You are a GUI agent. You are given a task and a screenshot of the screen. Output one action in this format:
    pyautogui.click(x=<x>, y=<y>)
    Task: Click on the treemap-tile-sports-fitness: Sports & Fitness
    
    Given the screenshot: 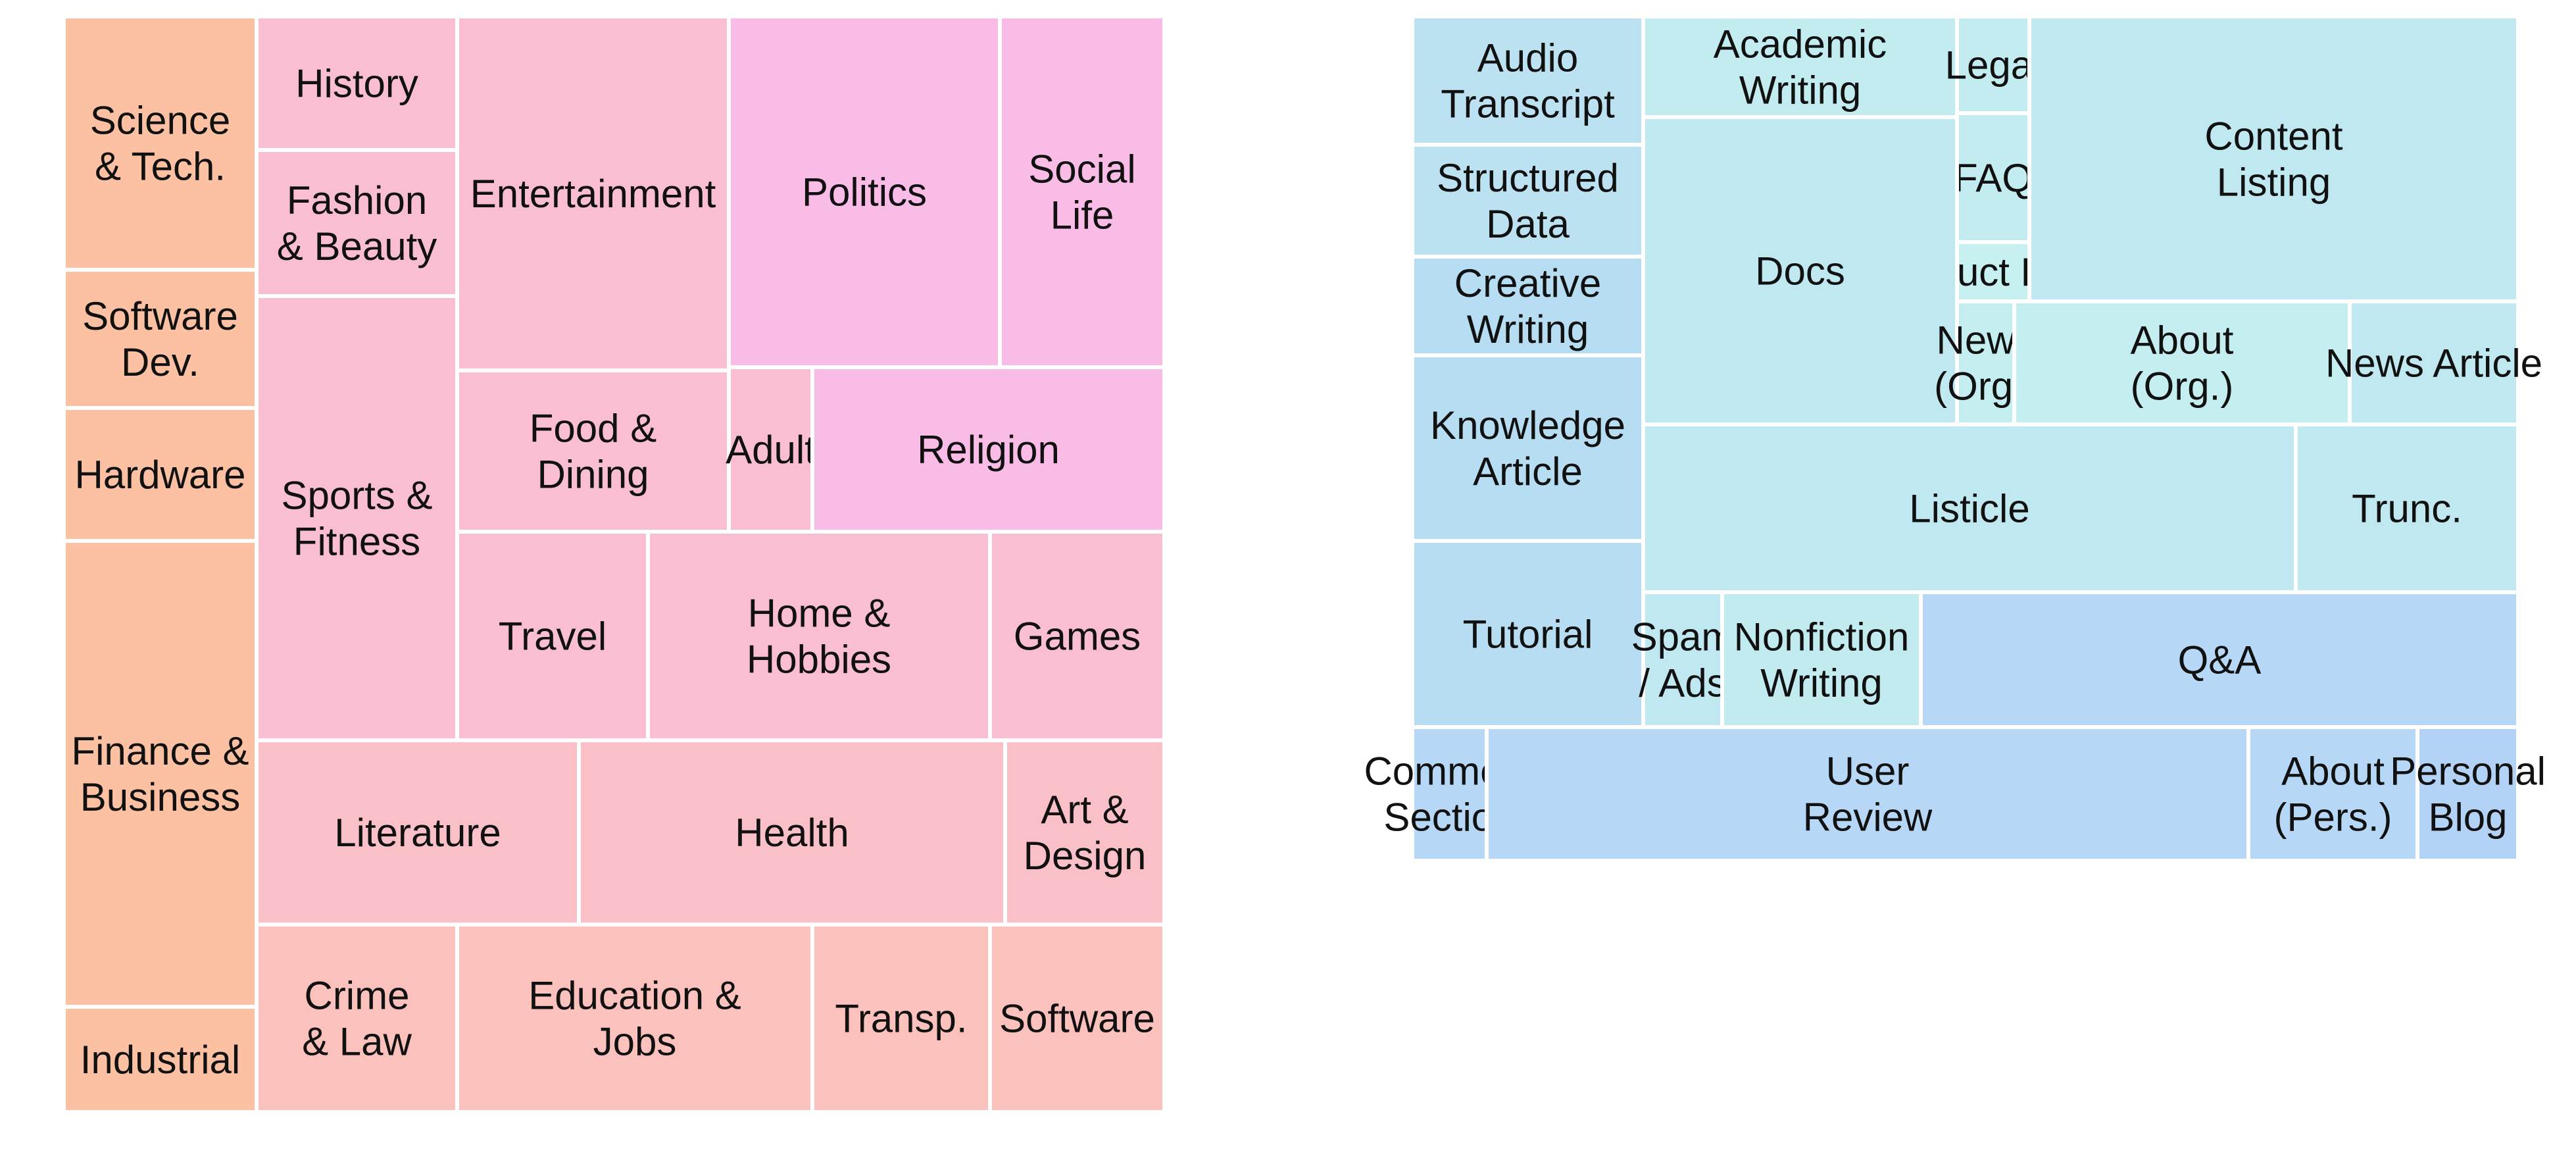 What is the action you would take?
    pyautogui.click(x=357, y=518)
    